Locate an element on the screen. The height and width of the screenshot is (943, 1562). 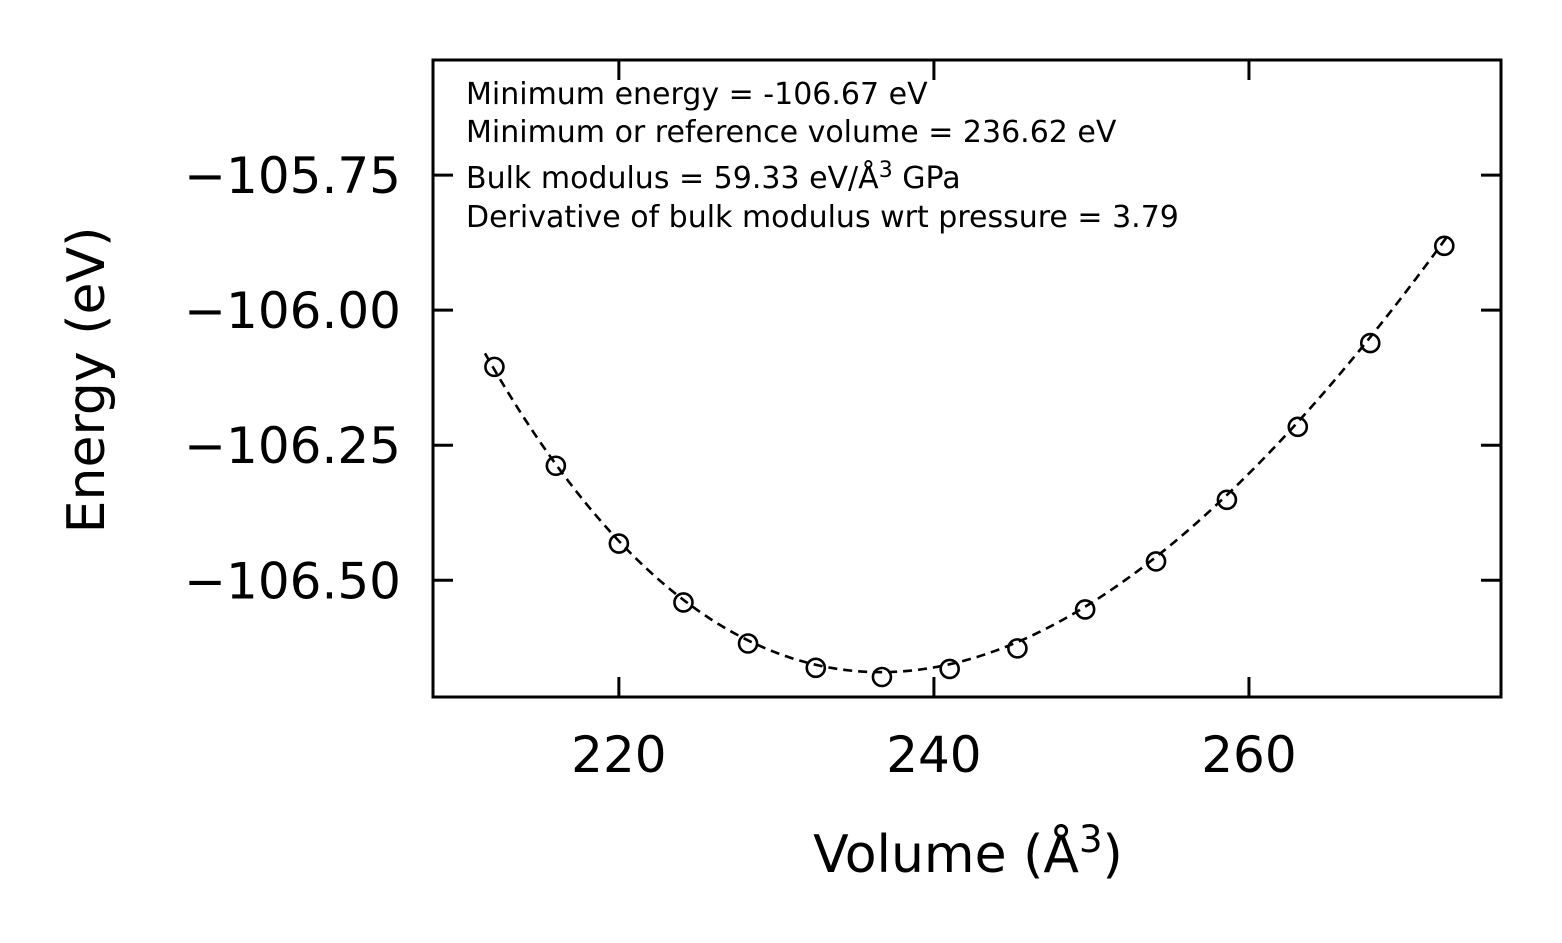
x-tick-label: 260 is located at coordinates (1248, 755).